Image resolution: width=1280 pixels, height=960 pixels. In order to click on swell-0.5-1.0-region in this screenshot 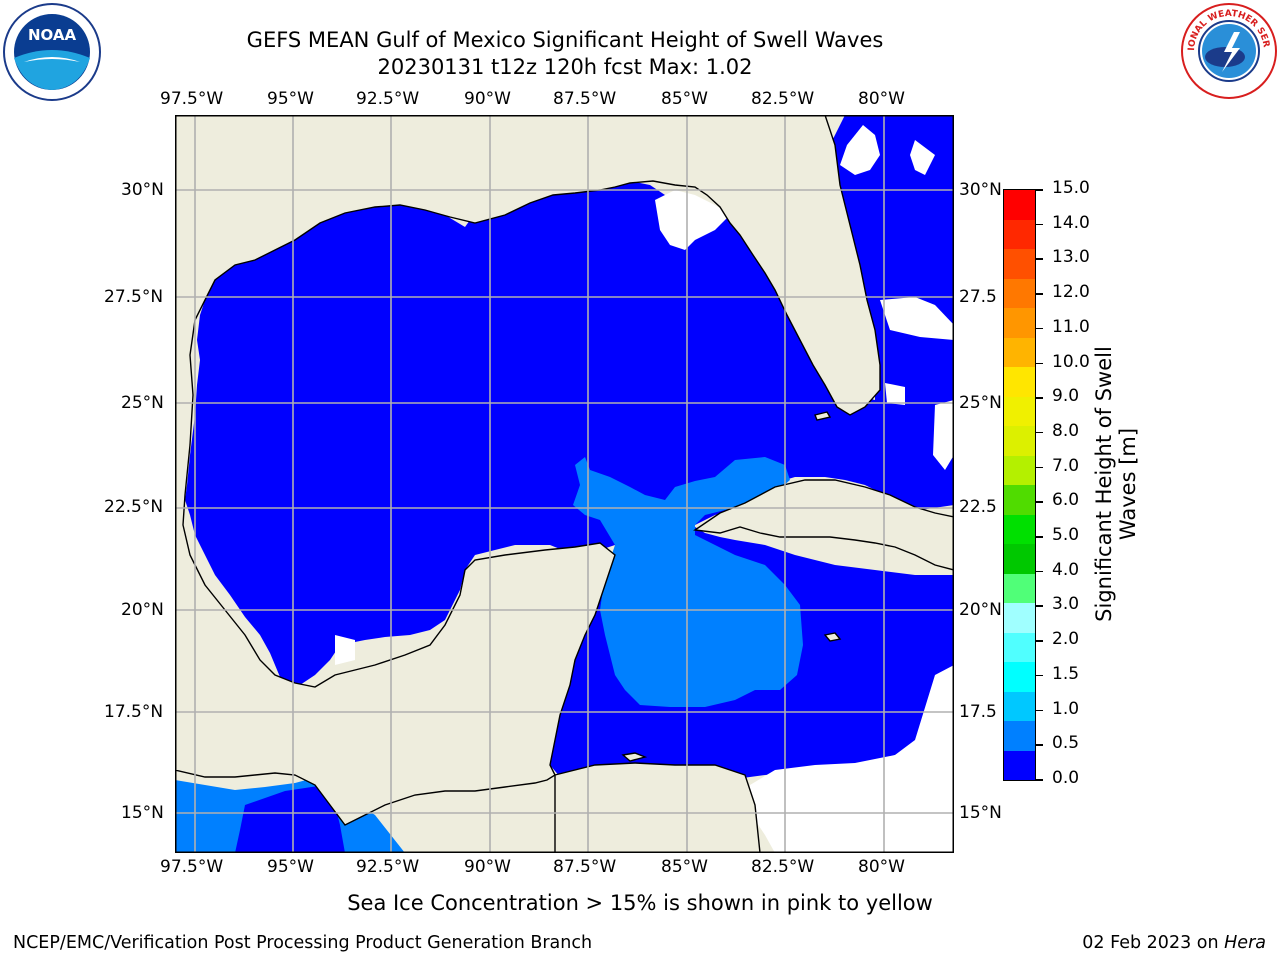, I will do `click(688, 582)`.